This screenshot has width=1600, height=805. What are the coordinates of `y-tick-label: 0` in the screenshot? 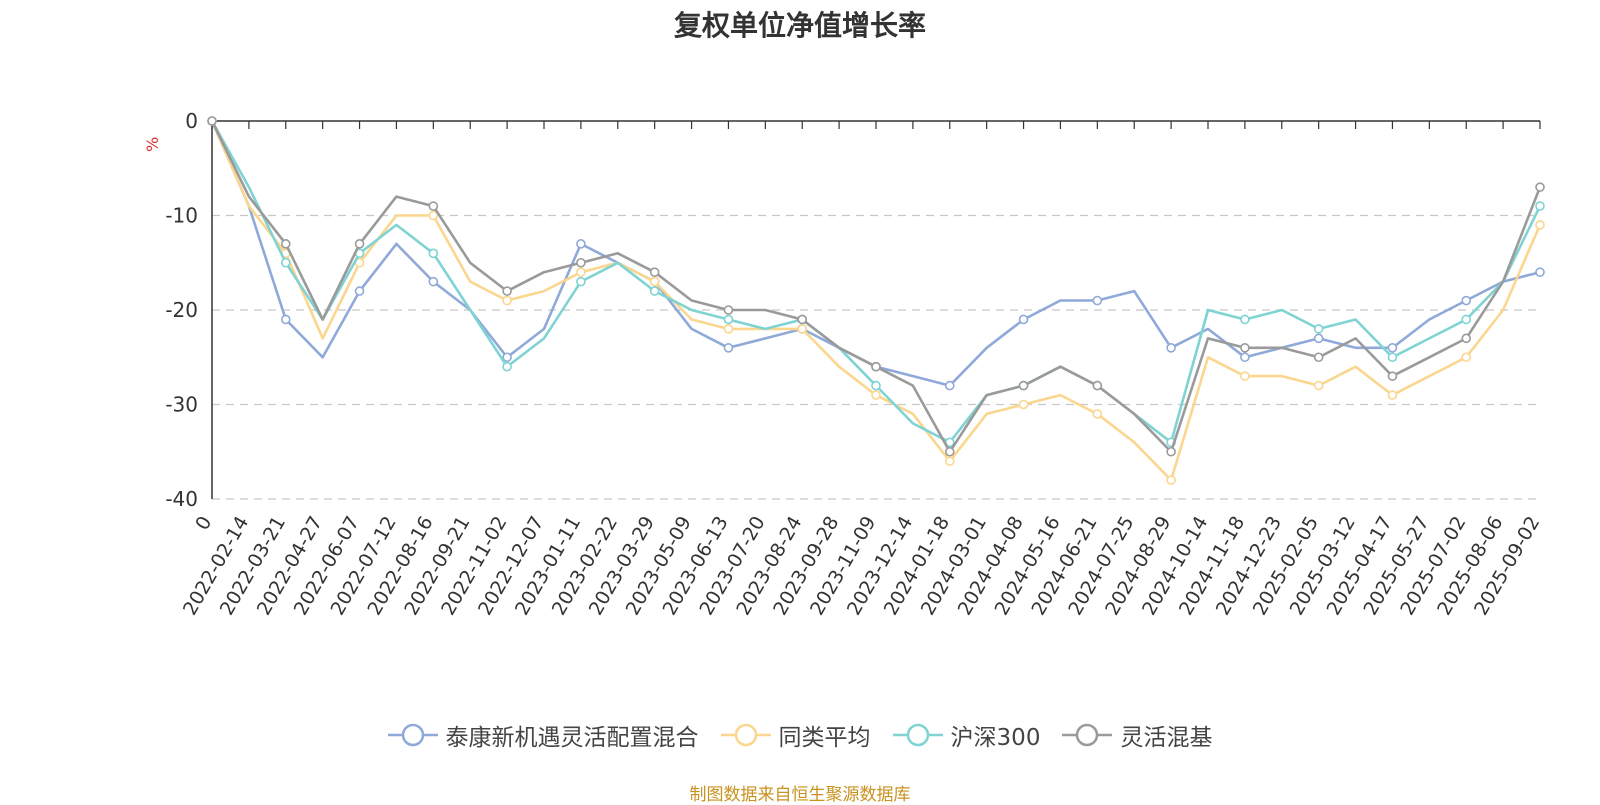 It's located at (191, 121).